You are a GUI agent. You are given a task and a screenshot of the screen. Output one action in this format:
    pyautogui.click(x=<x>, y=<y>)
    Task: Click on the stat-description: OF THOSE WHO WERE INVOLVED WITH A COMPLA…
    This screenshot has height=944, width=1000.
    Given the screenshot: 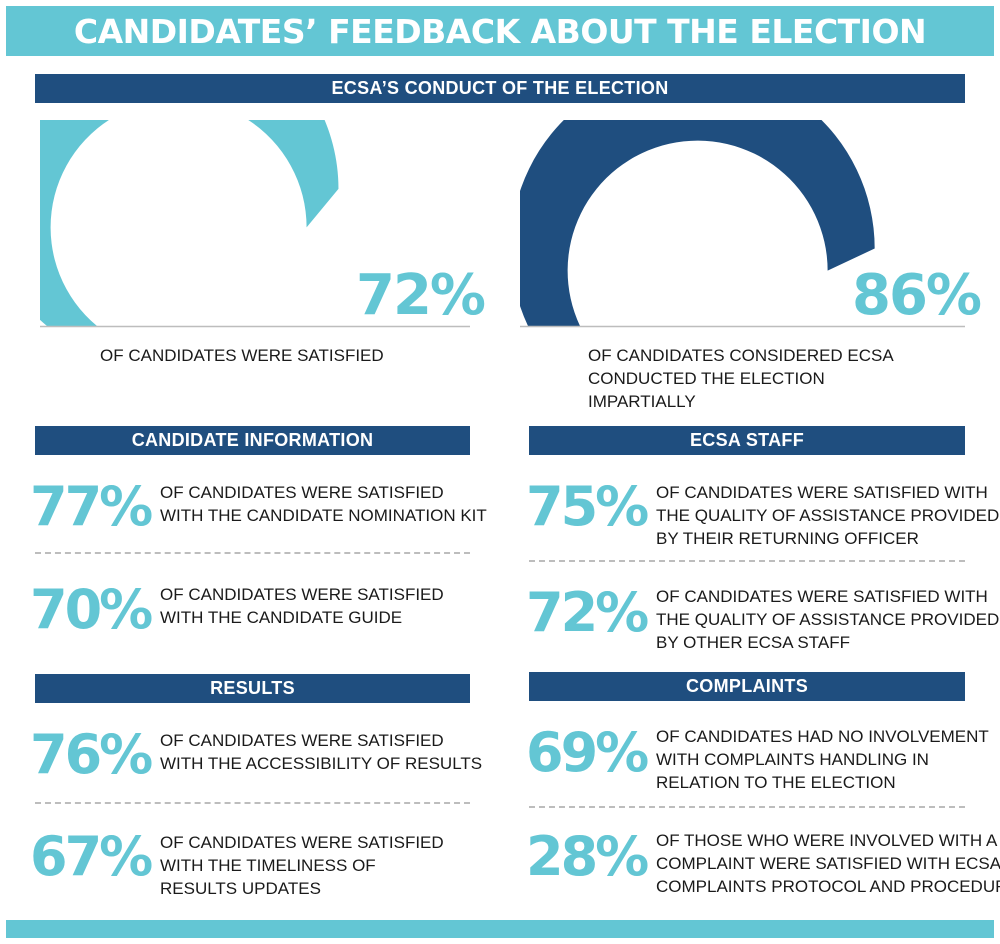 What is the action you would take?
    pyautogui.click(x=828, y=863)
    